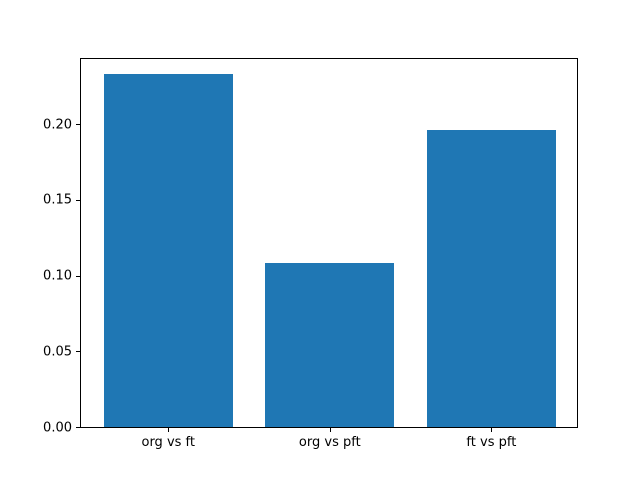 The image size is (640, 480). I want to click on y-tick-label: 0.00, so click(57, 427).